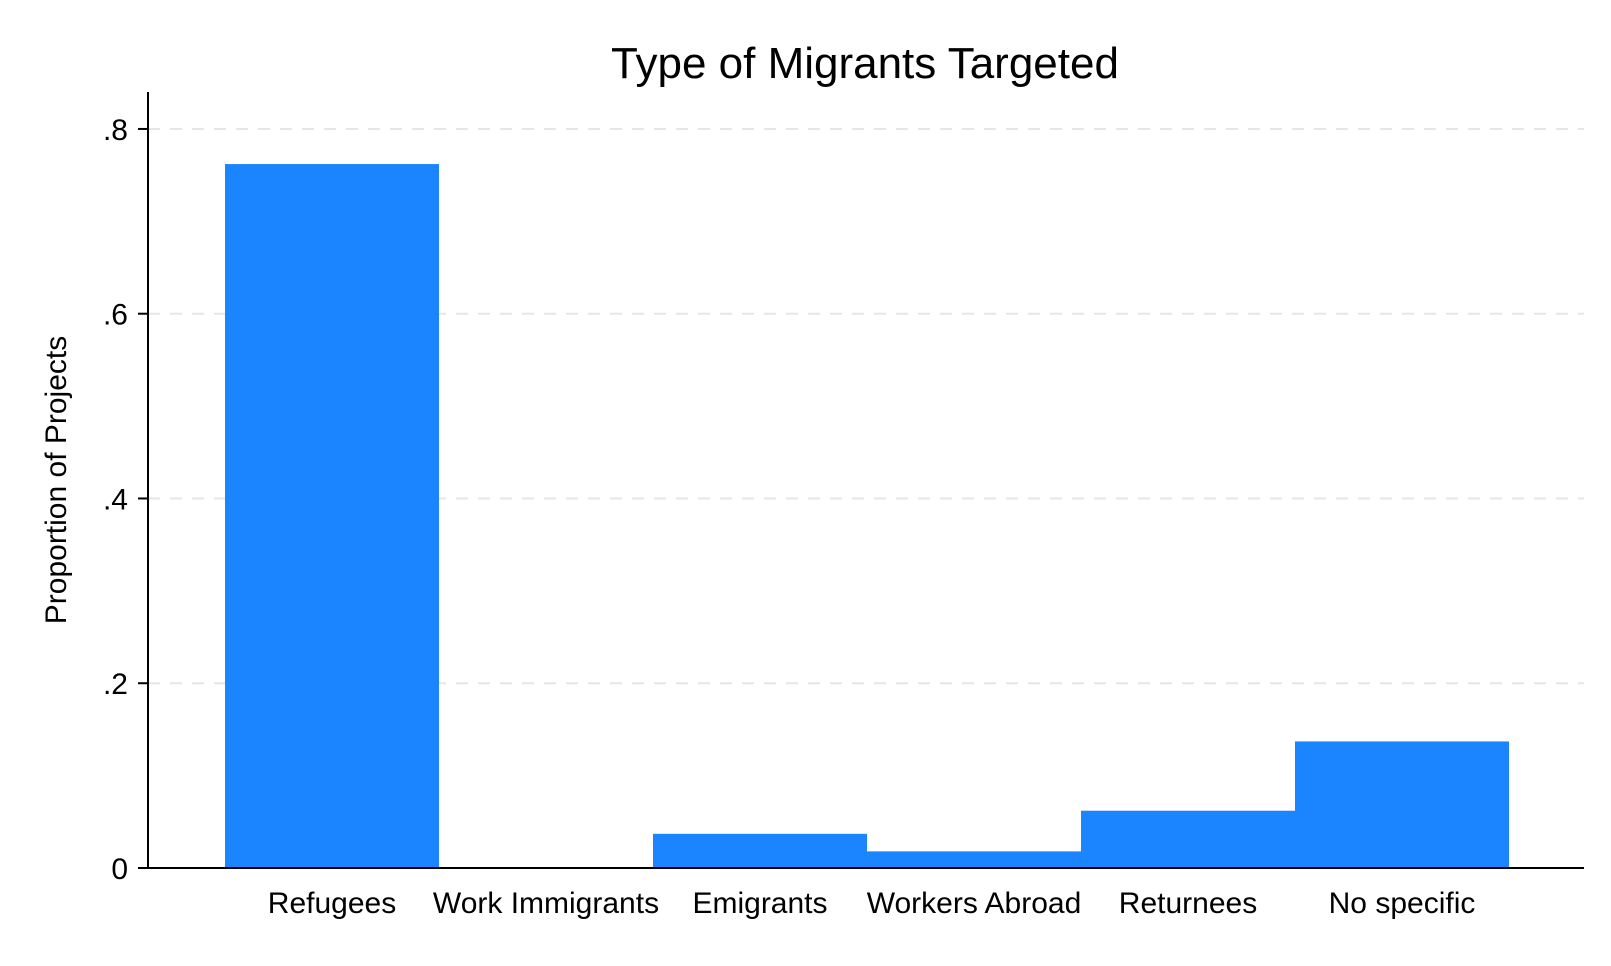 The width and height of the screenshot is (1611, 966). What do you see at coordinates (546, 903) in the screenshot?
I see `x-category-label: Work Immigrants` at bounding box center [546, 903].